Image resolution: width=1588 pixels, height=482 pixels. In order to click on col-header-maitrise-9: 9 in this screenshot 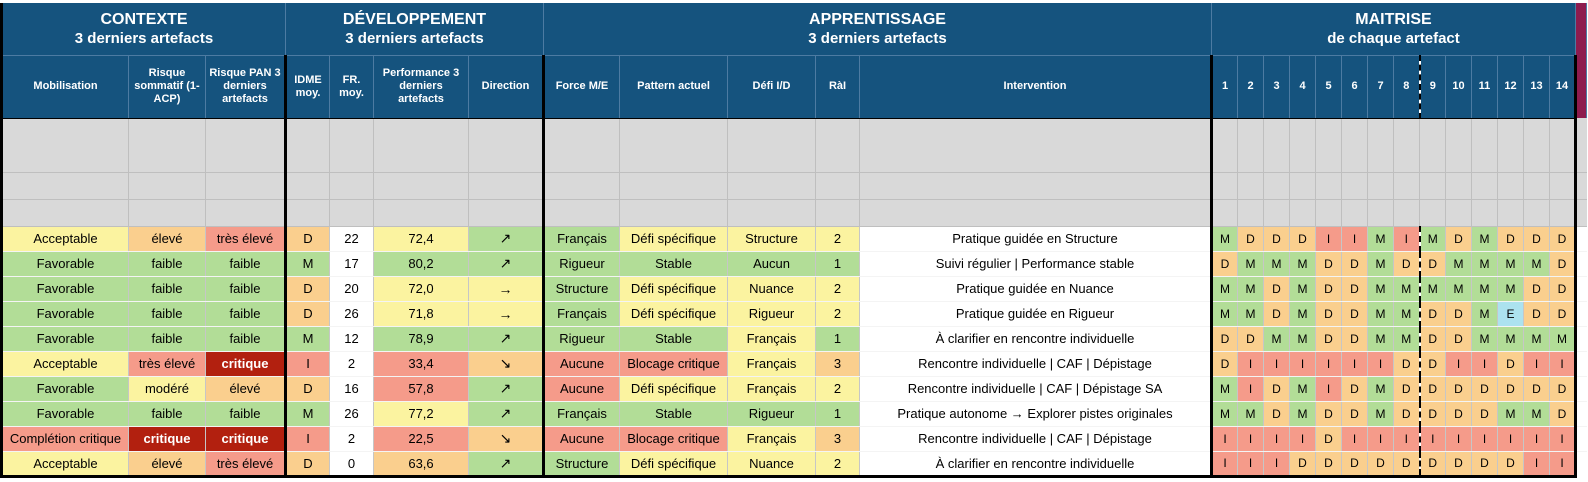, I will do `click(1432, 87)`.